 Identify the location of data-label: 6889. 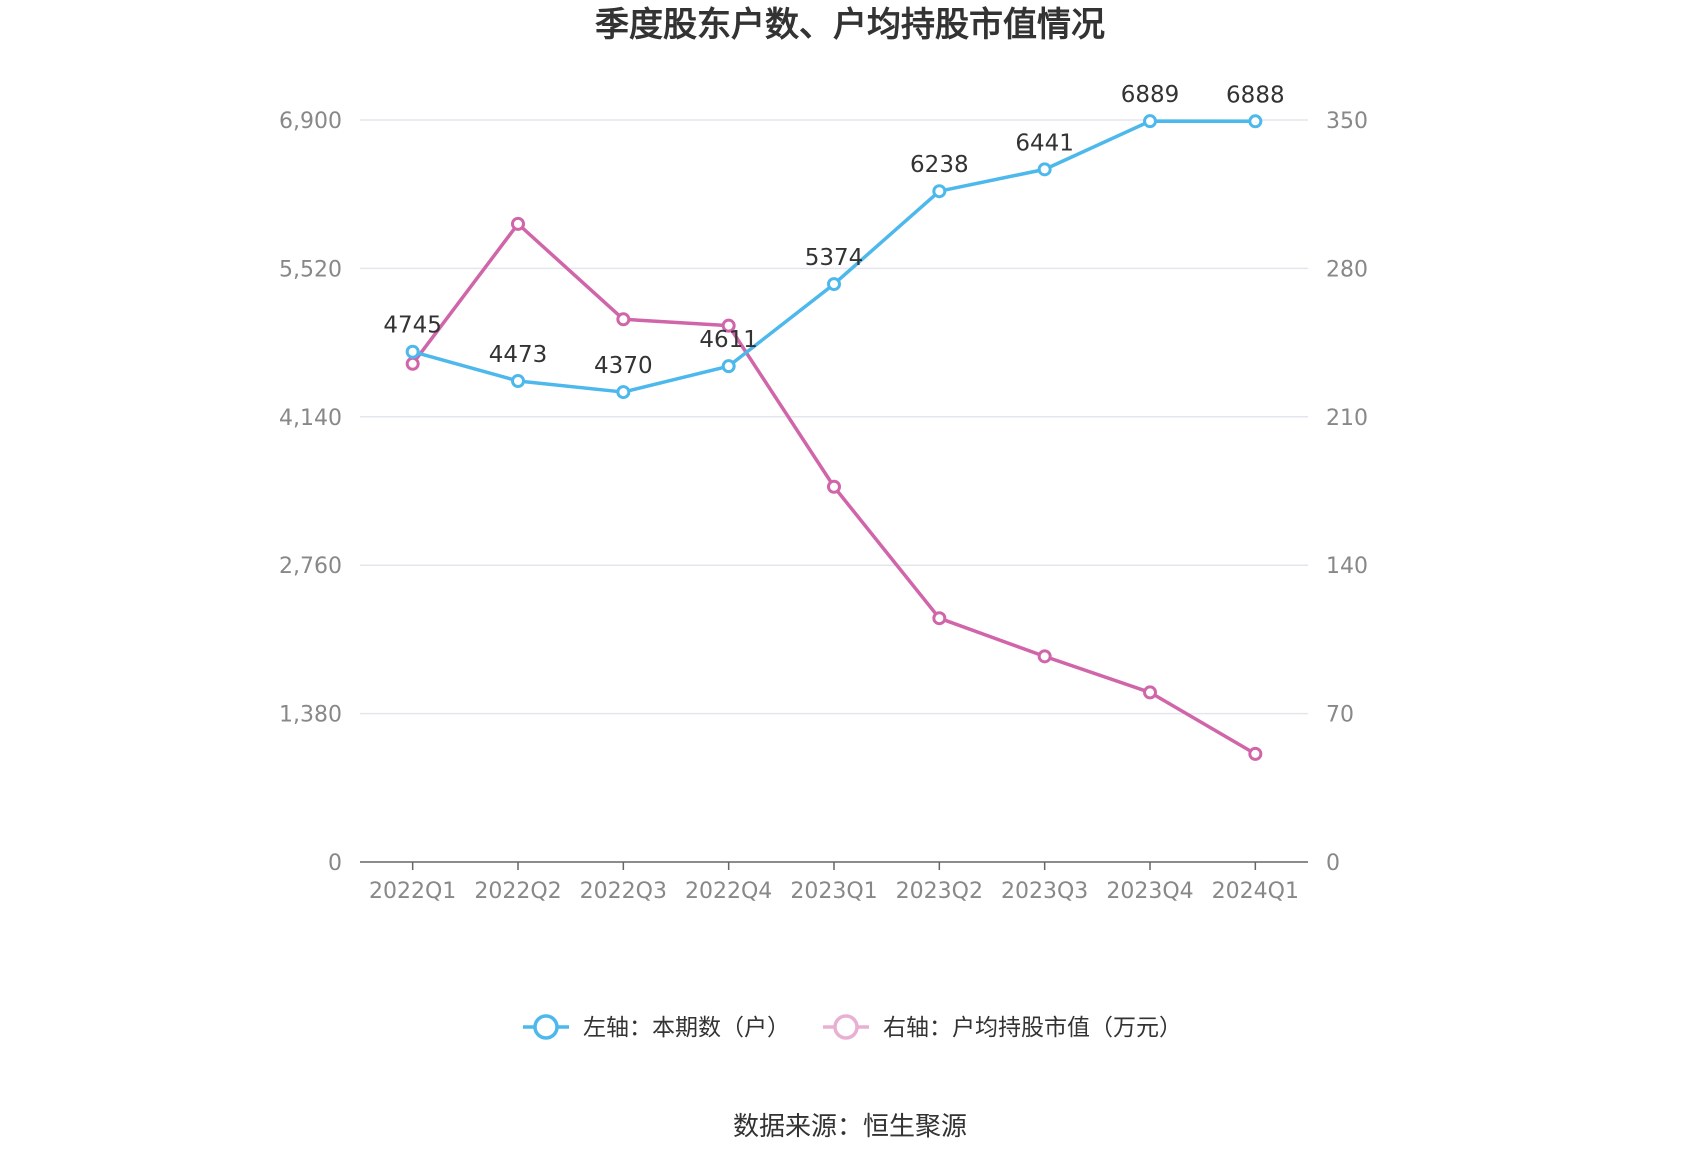
(1150, 95).